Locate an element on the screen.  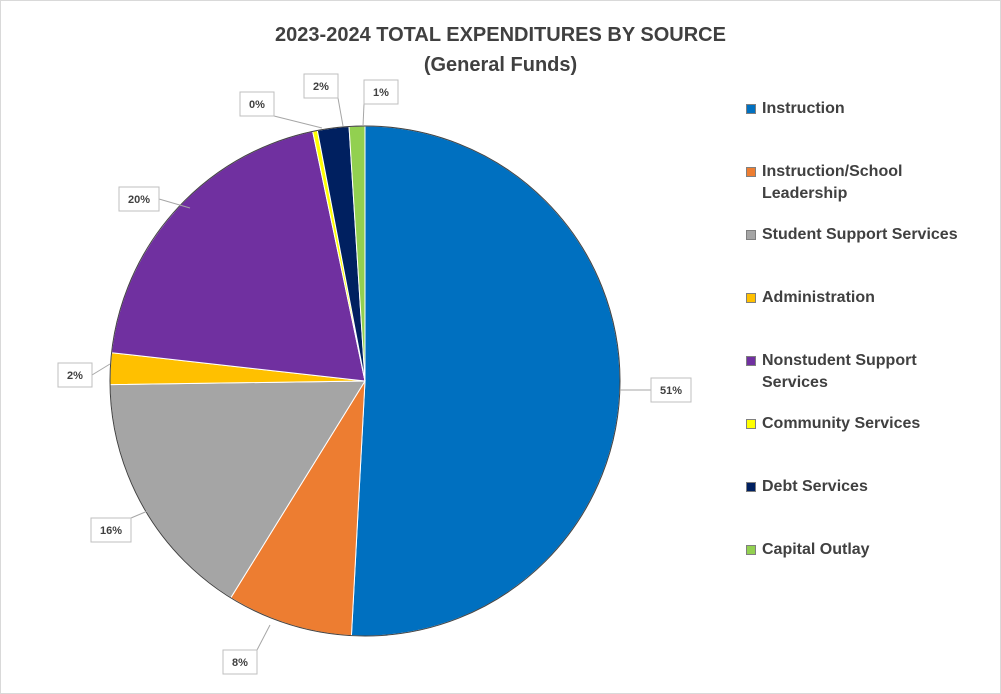
data-label-text: 1% is located at coordinates (381, 93).